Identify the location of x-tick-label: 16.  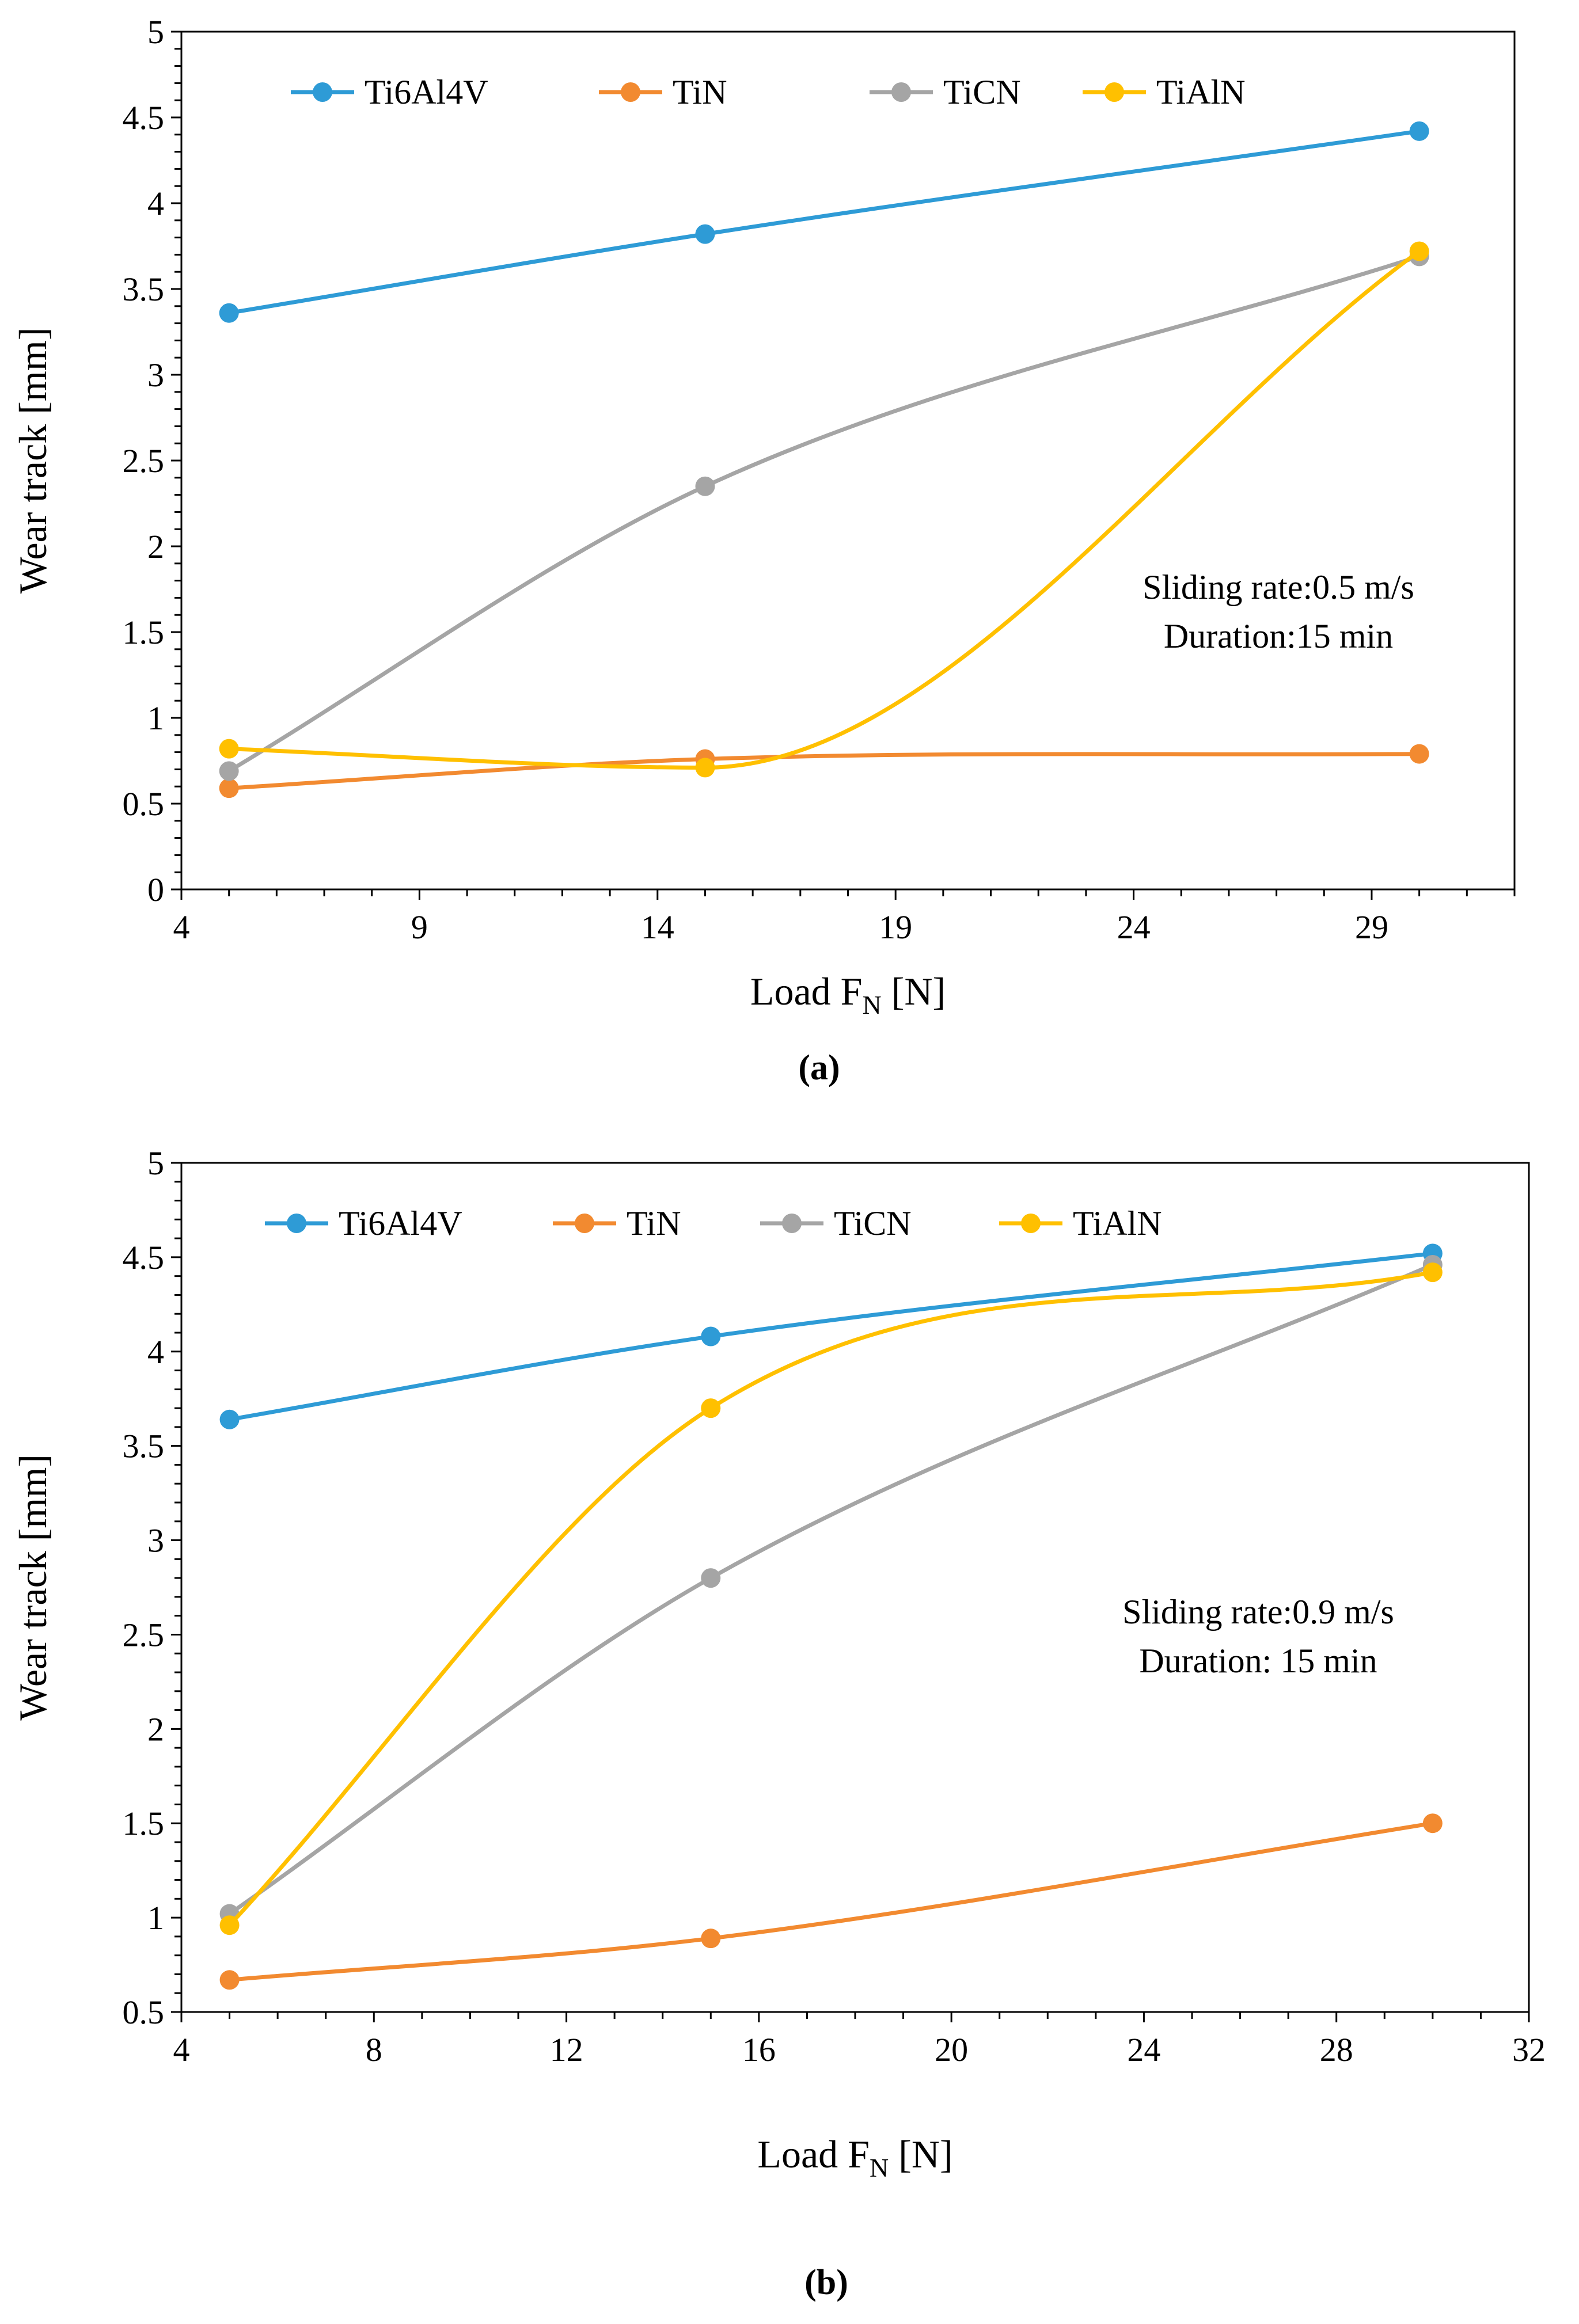
(759, 2049).